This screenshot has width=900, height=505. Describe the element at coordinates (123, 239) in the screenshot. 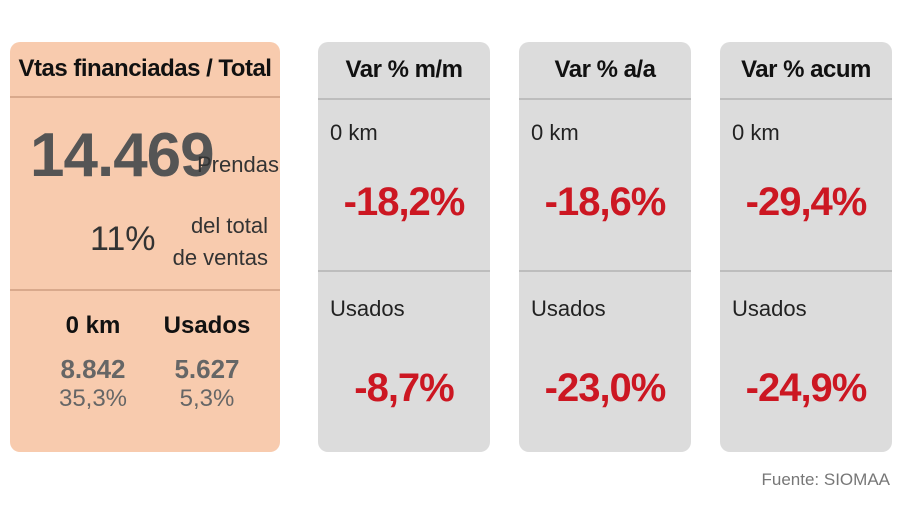

I see `share-value: 11%` at that location.